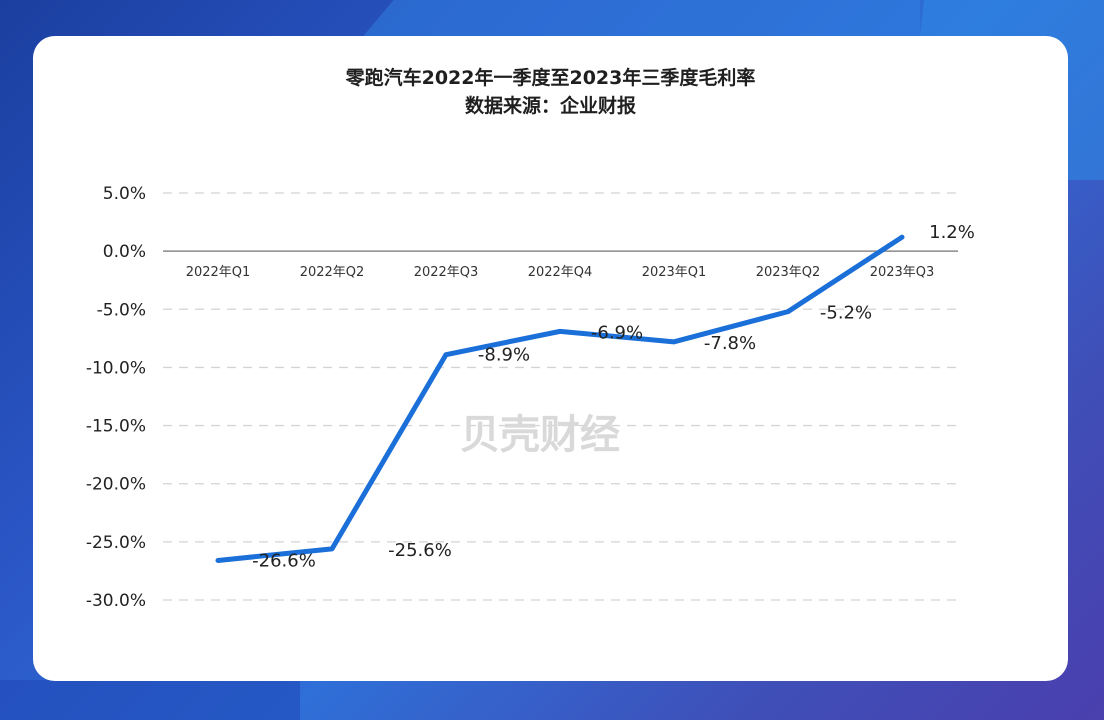  I want to click on y-tick-label: -20.0%, so click(116, 485).